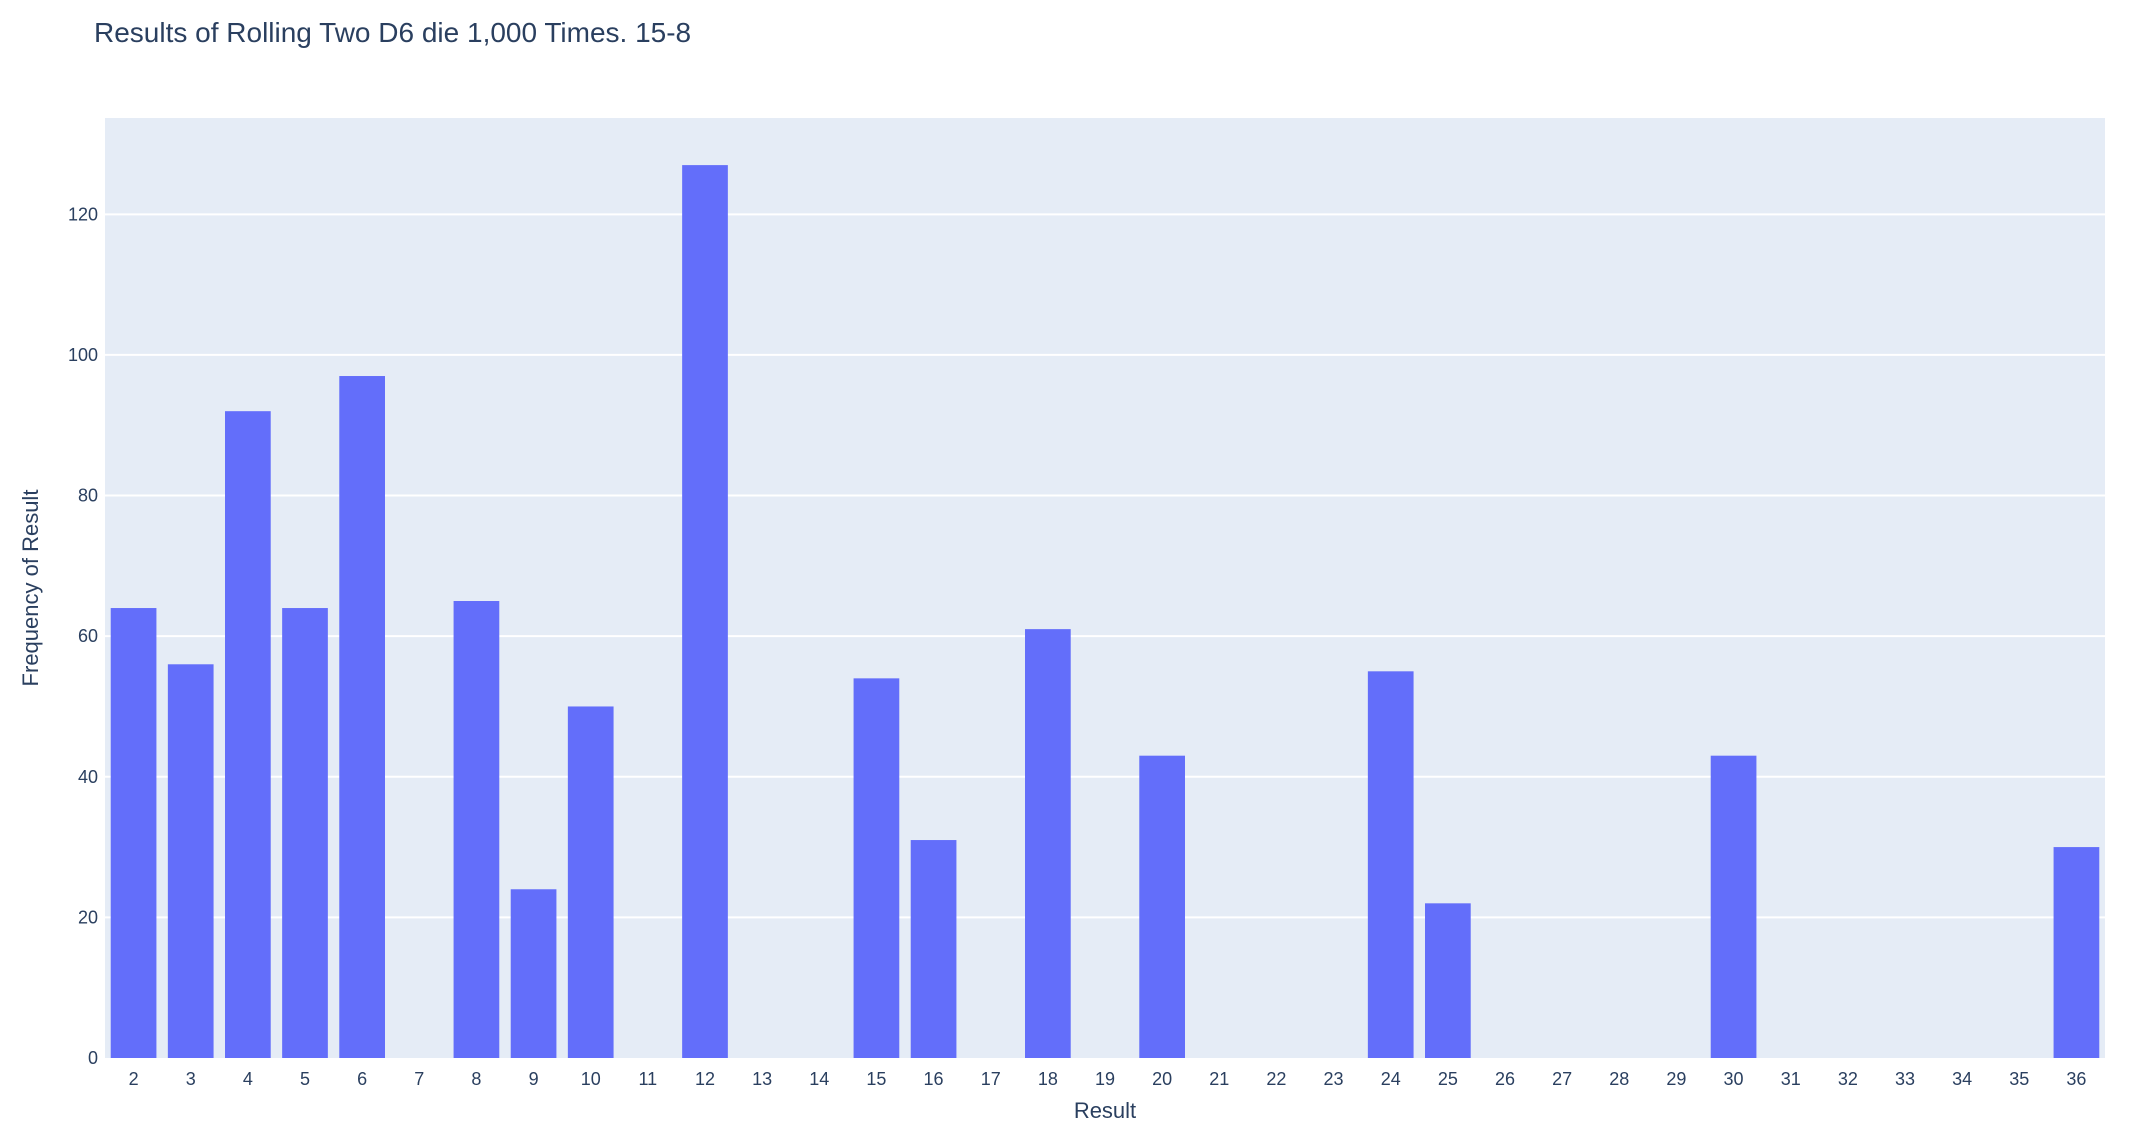  What do you see at coordinates (1105, 1110) in the screenshot?
I see `x-axis-title: Result` at bounding box center [1105, 1110].